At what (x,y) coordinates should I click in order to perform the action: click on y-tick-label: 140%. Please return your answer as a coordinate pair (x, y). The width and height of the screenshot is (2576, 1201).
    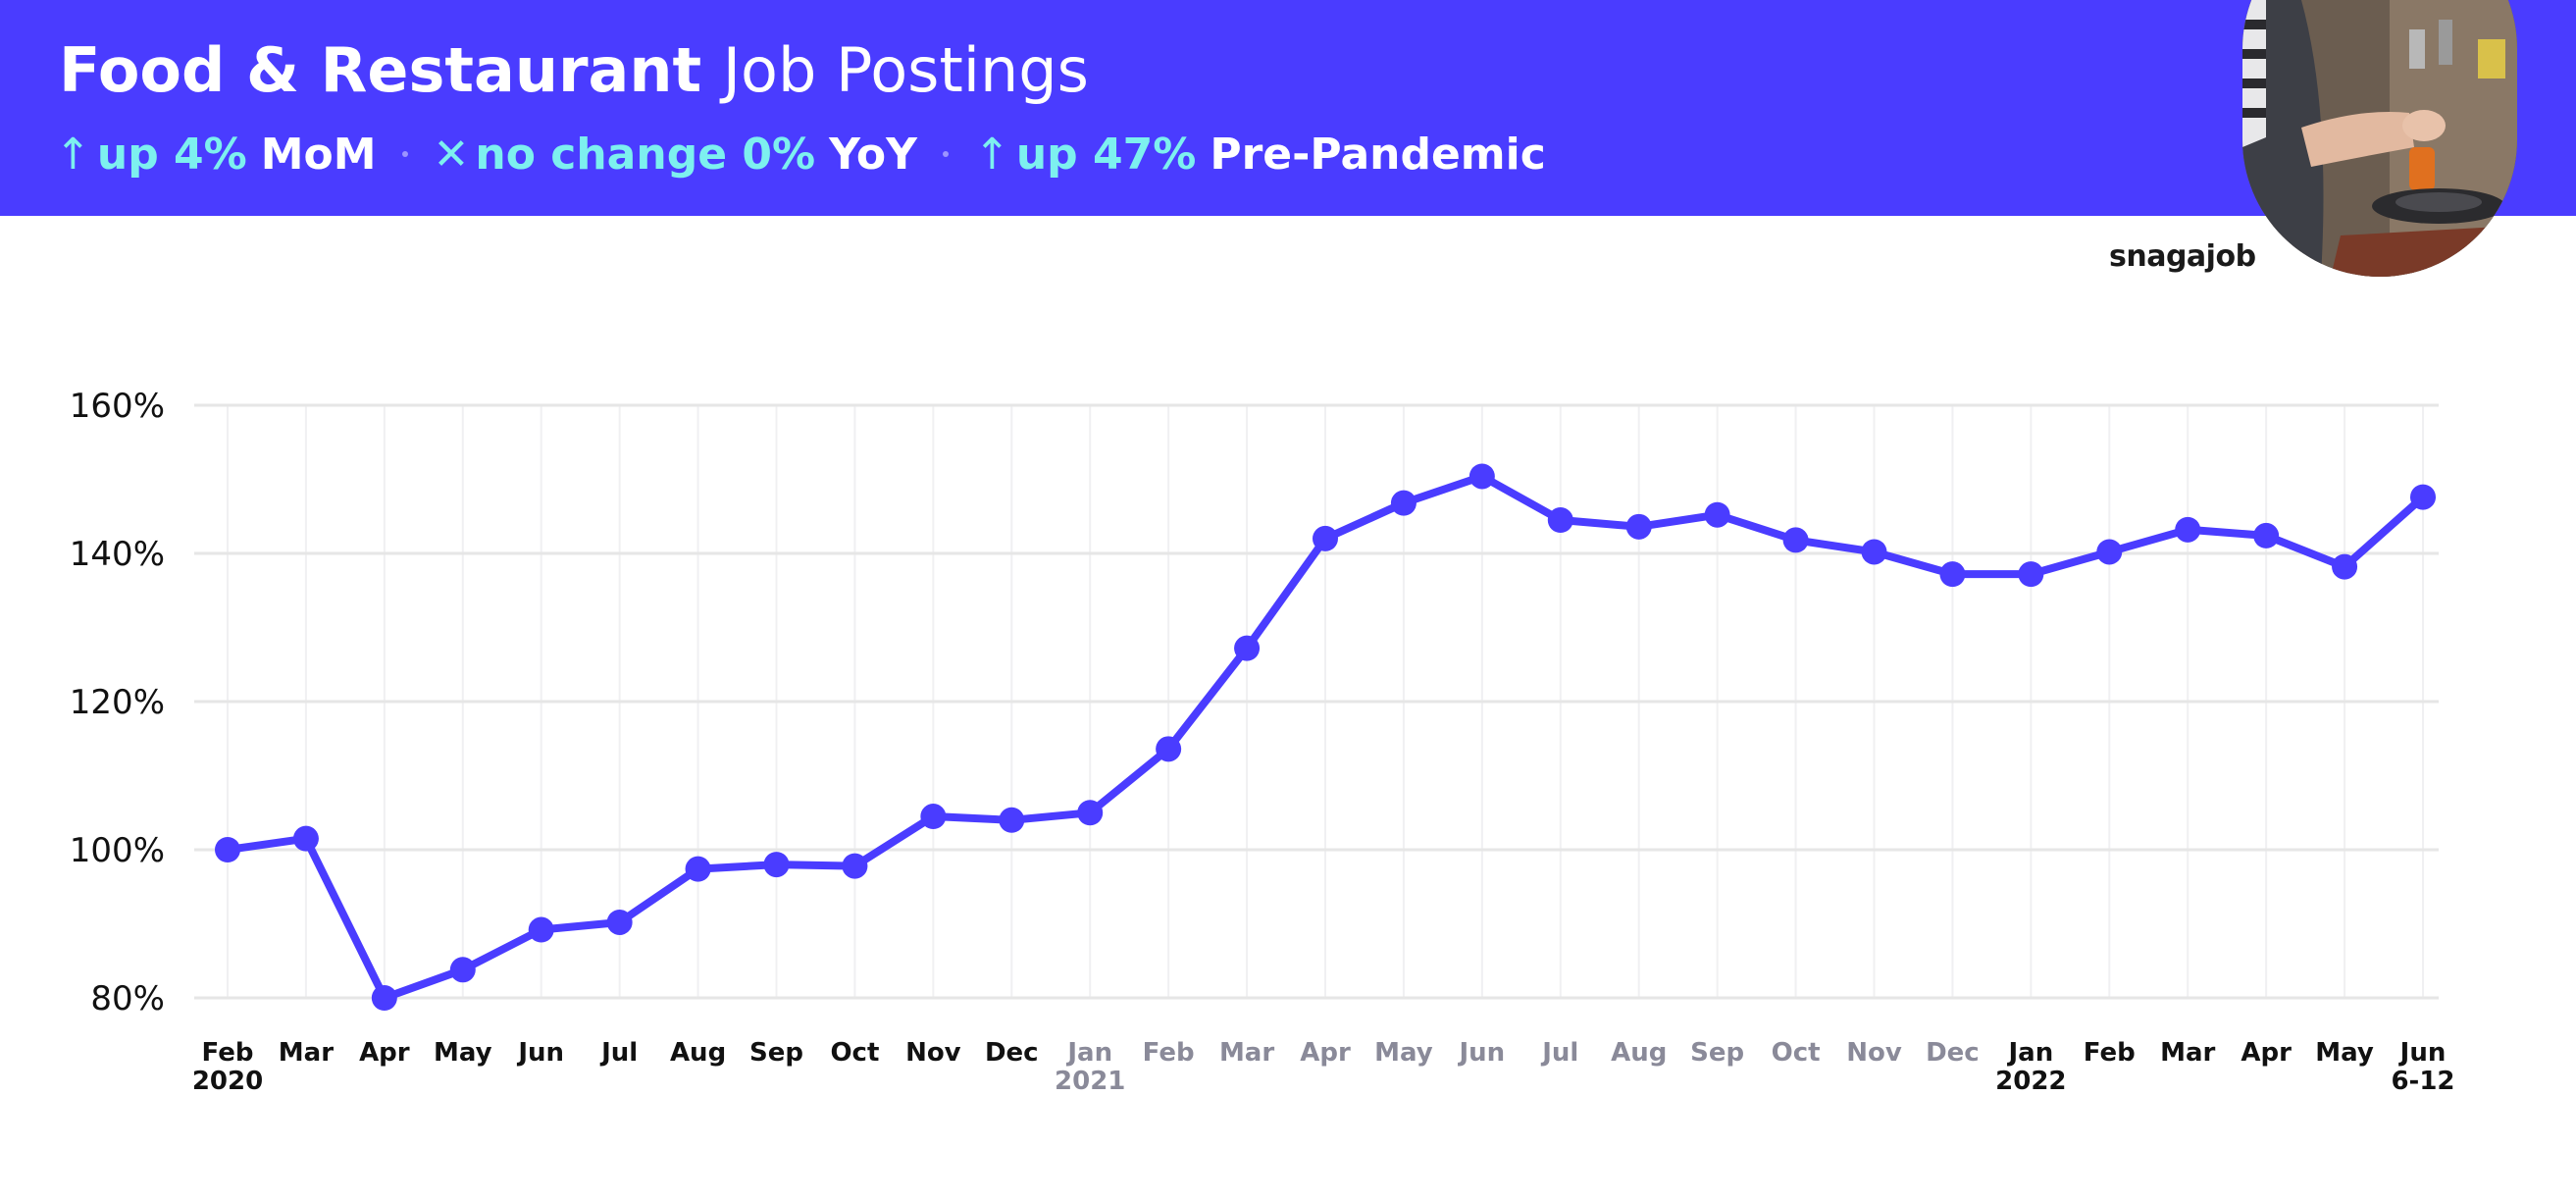
    Looking at the image, I should click on (117, 554).